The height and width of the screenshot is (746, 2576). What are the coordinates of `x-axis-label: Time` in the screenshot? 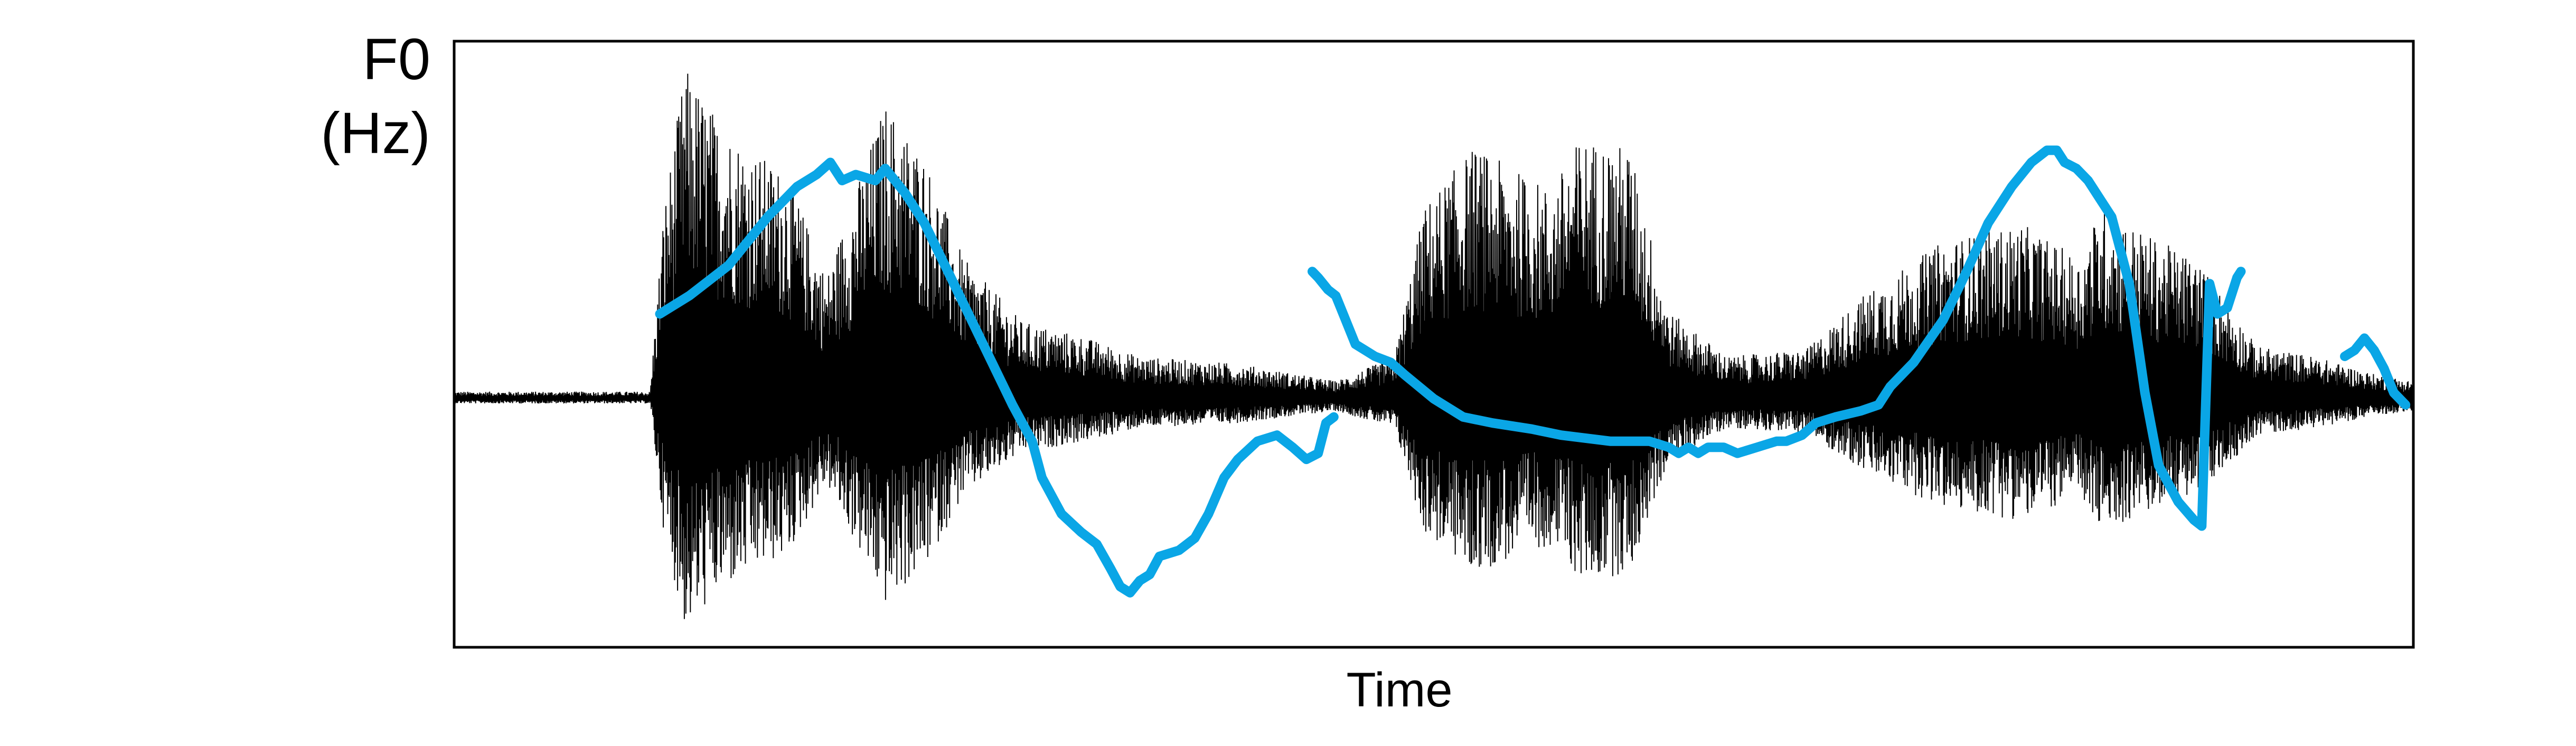 It's located at (1399, 690).